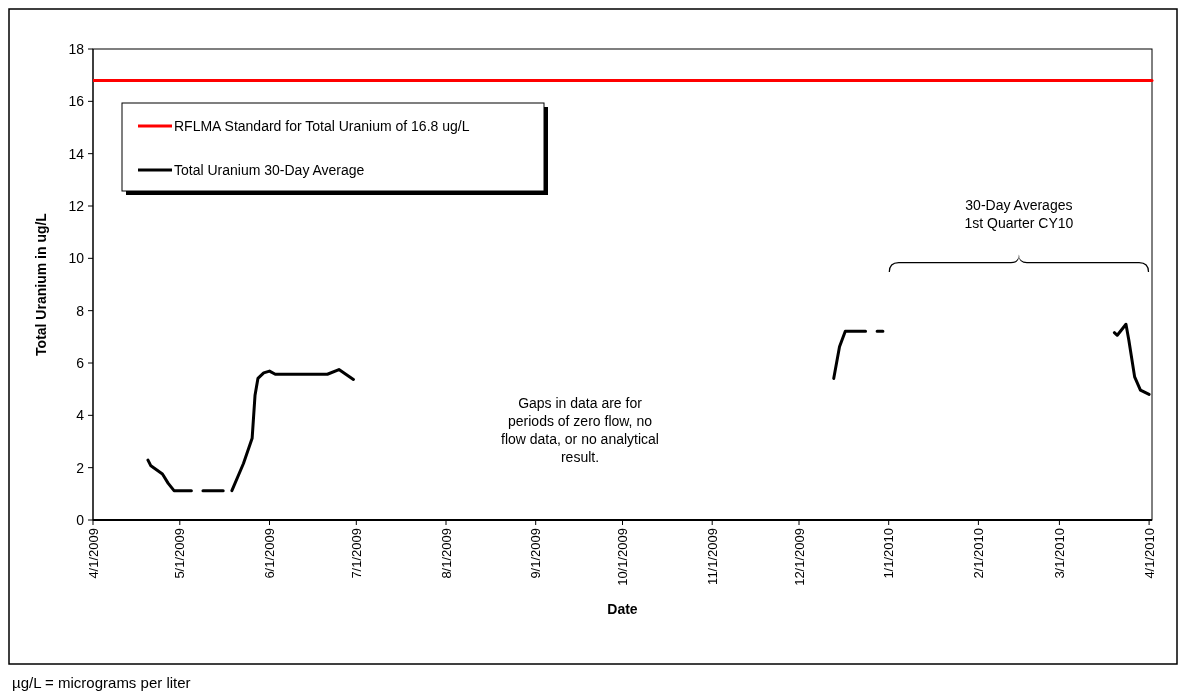 This screenshot has height=694, width=1185. I want to click on x-tick-label: 3/1/2010, so click(1059, 553).